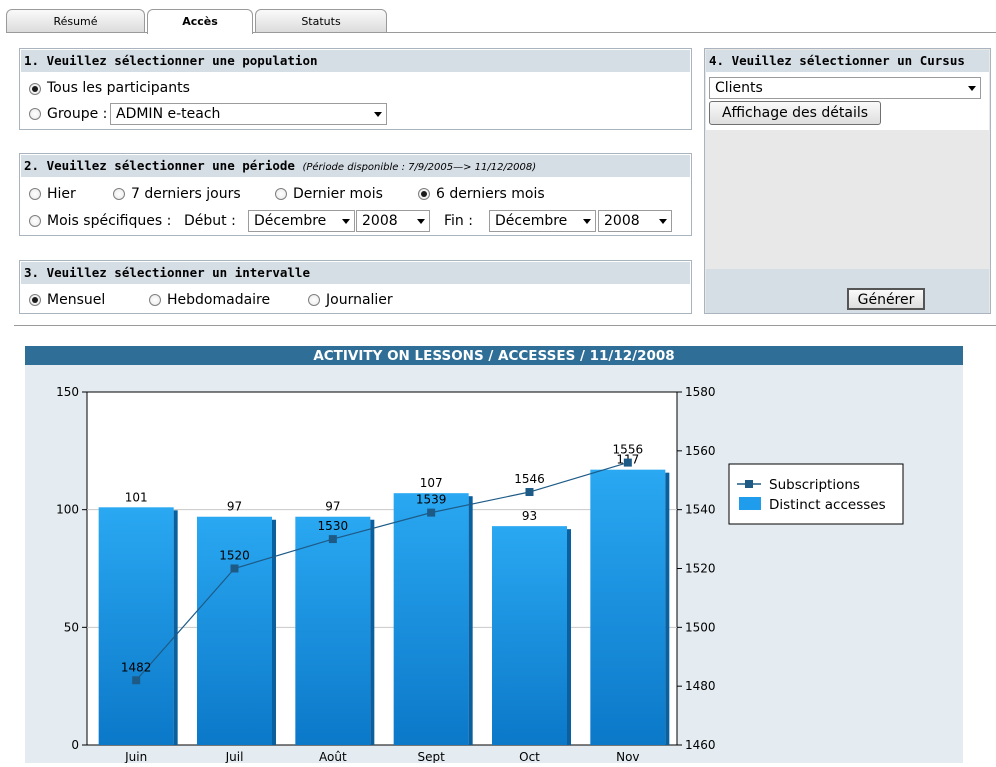 Image resolution: width=996 pixels, height=767 pixels. What do you see at coordinates (119, 194) in the screenshot?
I see `radio-7-jours` at bounding box center [119, 194].